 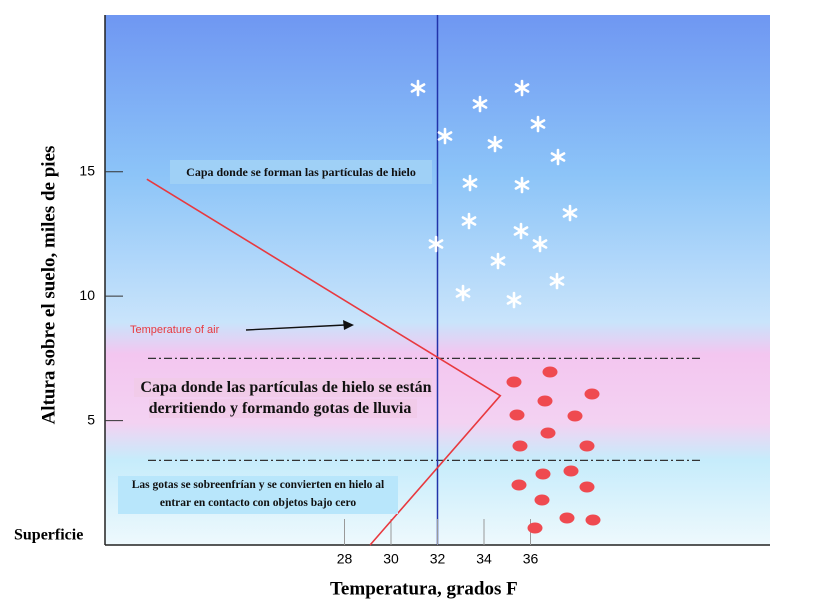 I want to click on series-label-arrowhead, so click(x=348, y=325).